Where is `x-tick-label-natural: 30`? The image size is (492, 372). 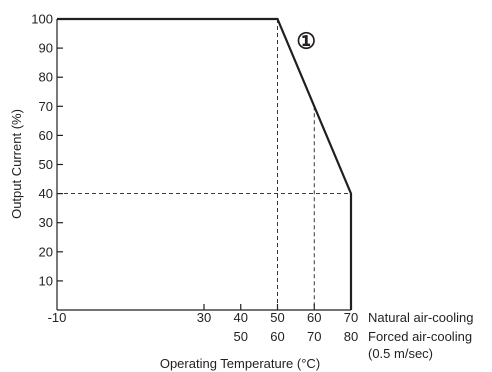 x-tick-label-natural: 30 is located at coordinates (204, 317).